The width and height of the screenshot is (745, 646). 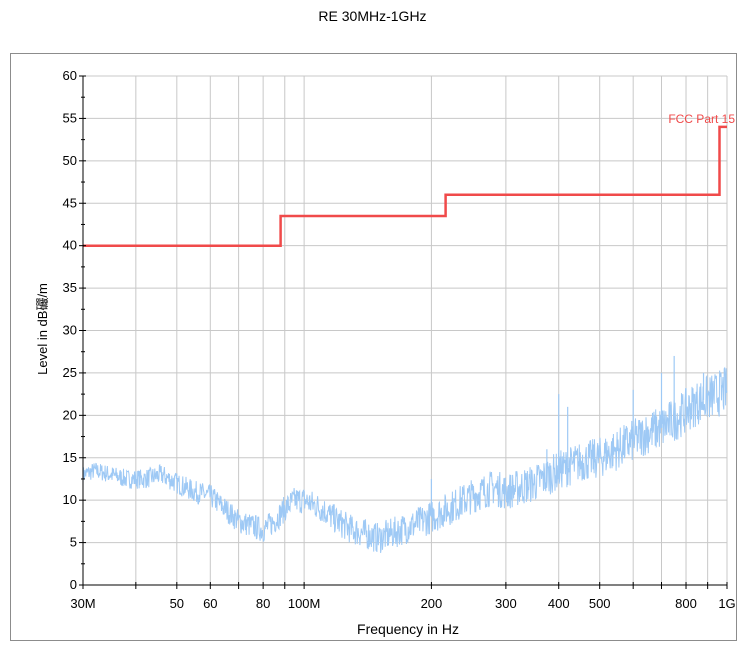 I want to click on x-tick-label: 50, so click(x=177, y=603).